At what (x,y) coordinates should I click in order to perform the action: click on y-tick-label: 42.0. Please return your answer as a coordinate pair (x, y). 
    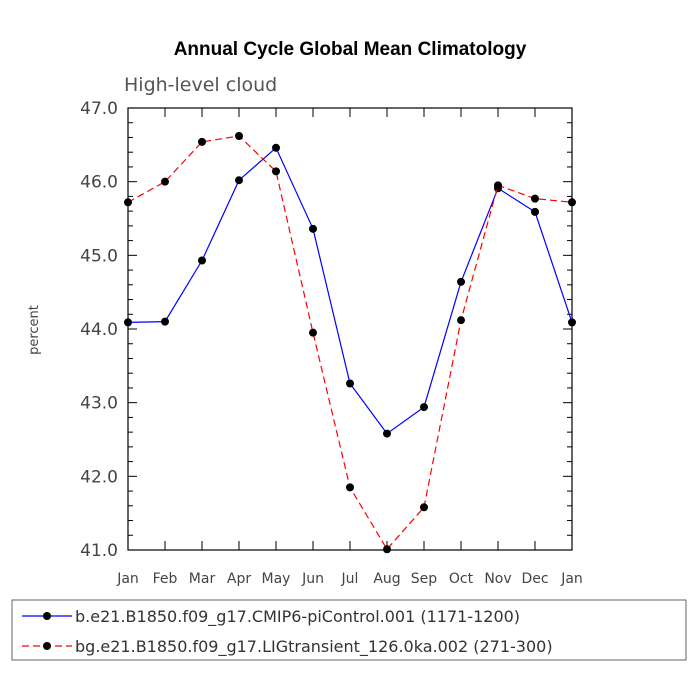
    Looking at the image, I should click on (99, 477).